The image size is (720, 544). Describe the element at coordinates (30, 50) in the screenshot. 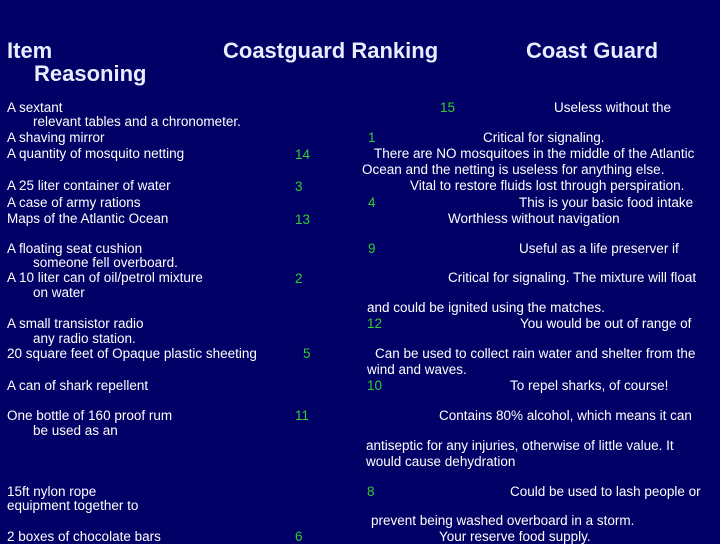

I see `header-item: Item` at that location.